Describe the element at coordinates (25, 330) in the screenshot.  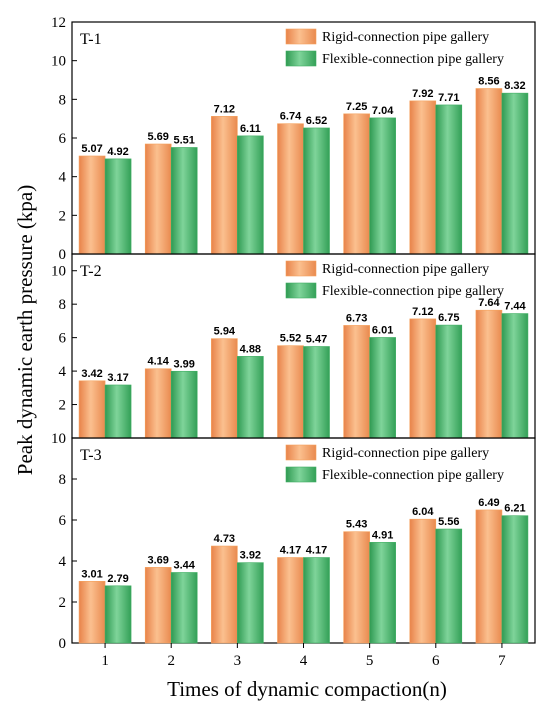
I see `y-axis-title: Peak dynamic earth pressure (kpa)` at that location.